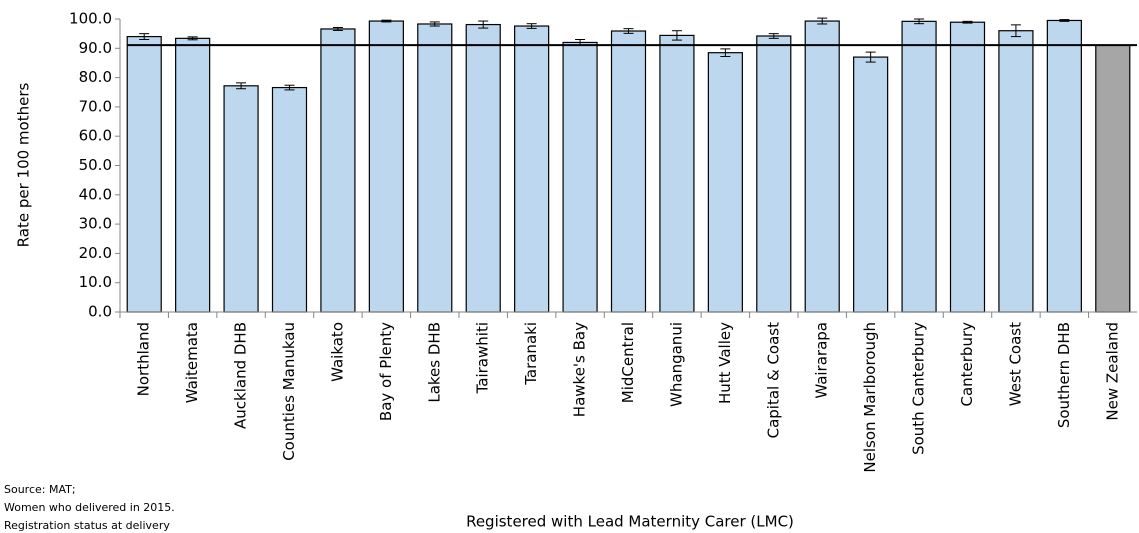 The width and height of the screenshot is (1139, 533). I want to click on x-tick-label: Bay of Plenty, so click(386, 371).